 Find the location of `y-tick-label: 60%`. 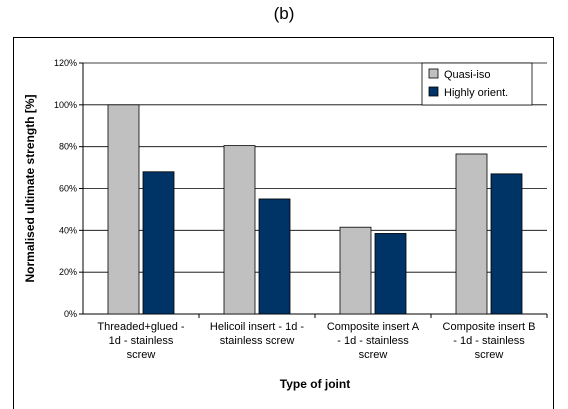

y-tick-label: 60% is located at coordinates (68, 189).